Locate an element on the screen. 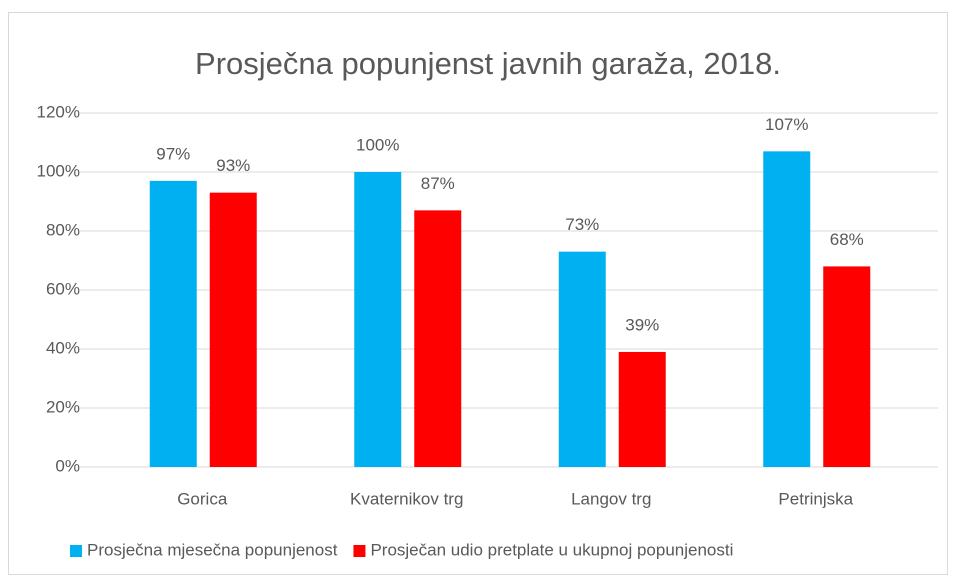 Image resolution: width=956 pixels, height=582 pixels. data-label: 93% is located at coordinates (233, 165).